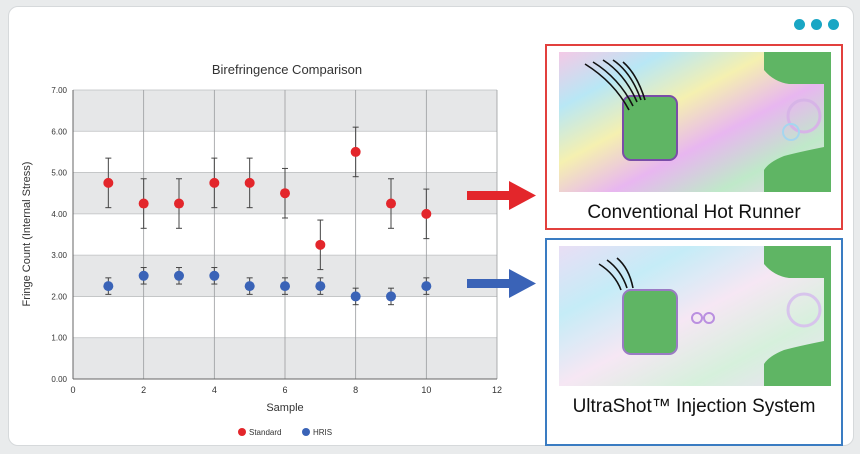 This screenshot has width=860, height=454. Describe the element at coordinates (143, 390) in the screenshot. I see `x-tick-label: 2` at that location.